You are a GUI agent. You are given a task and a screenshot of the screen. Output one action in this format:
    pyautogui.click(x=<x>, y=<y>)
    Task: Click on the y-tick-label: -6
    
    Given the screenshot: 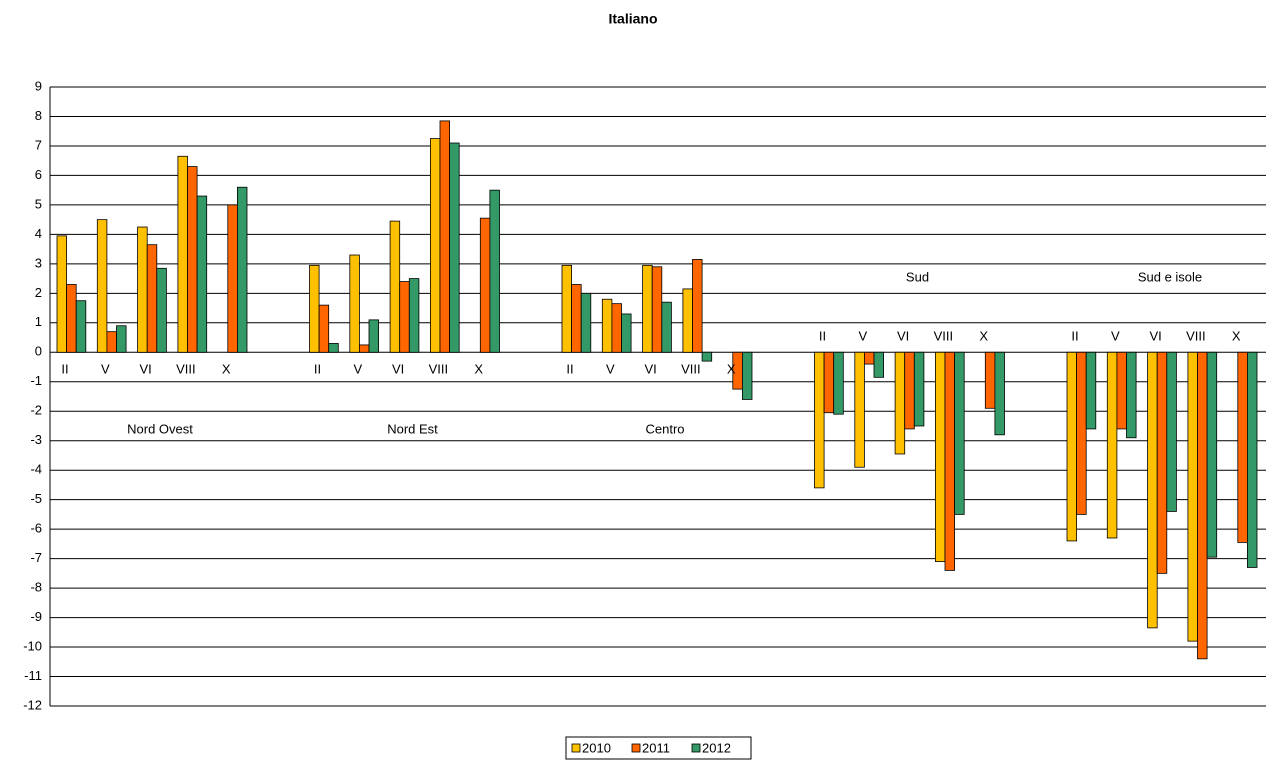 What is the action you would take?
    pyautogui.click(x=36, y=528)
    